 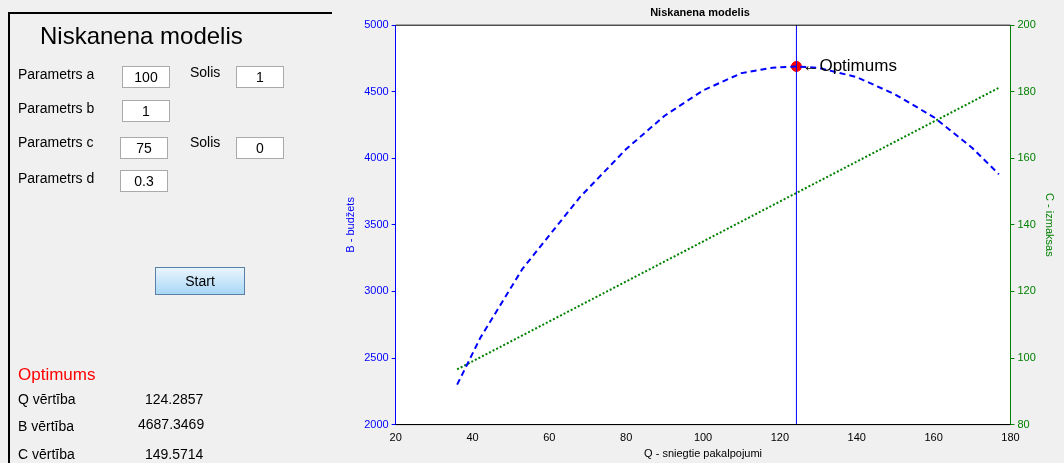 I want to click on input-field: 100, so click(x=146, y=77).